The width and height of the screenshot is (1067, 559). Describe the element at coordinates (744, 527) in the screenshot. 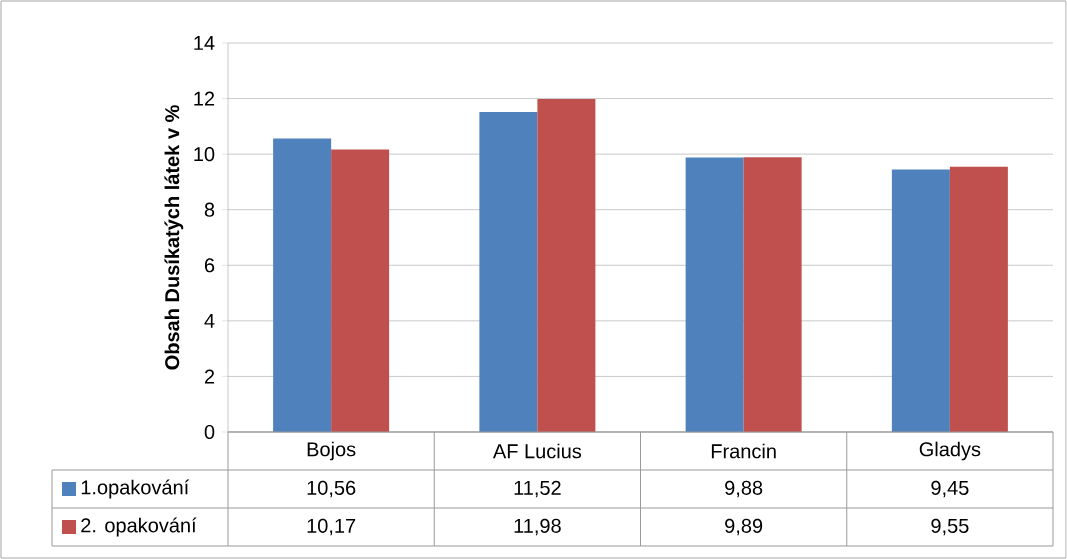

I see `data-label: 9,89` at that location.